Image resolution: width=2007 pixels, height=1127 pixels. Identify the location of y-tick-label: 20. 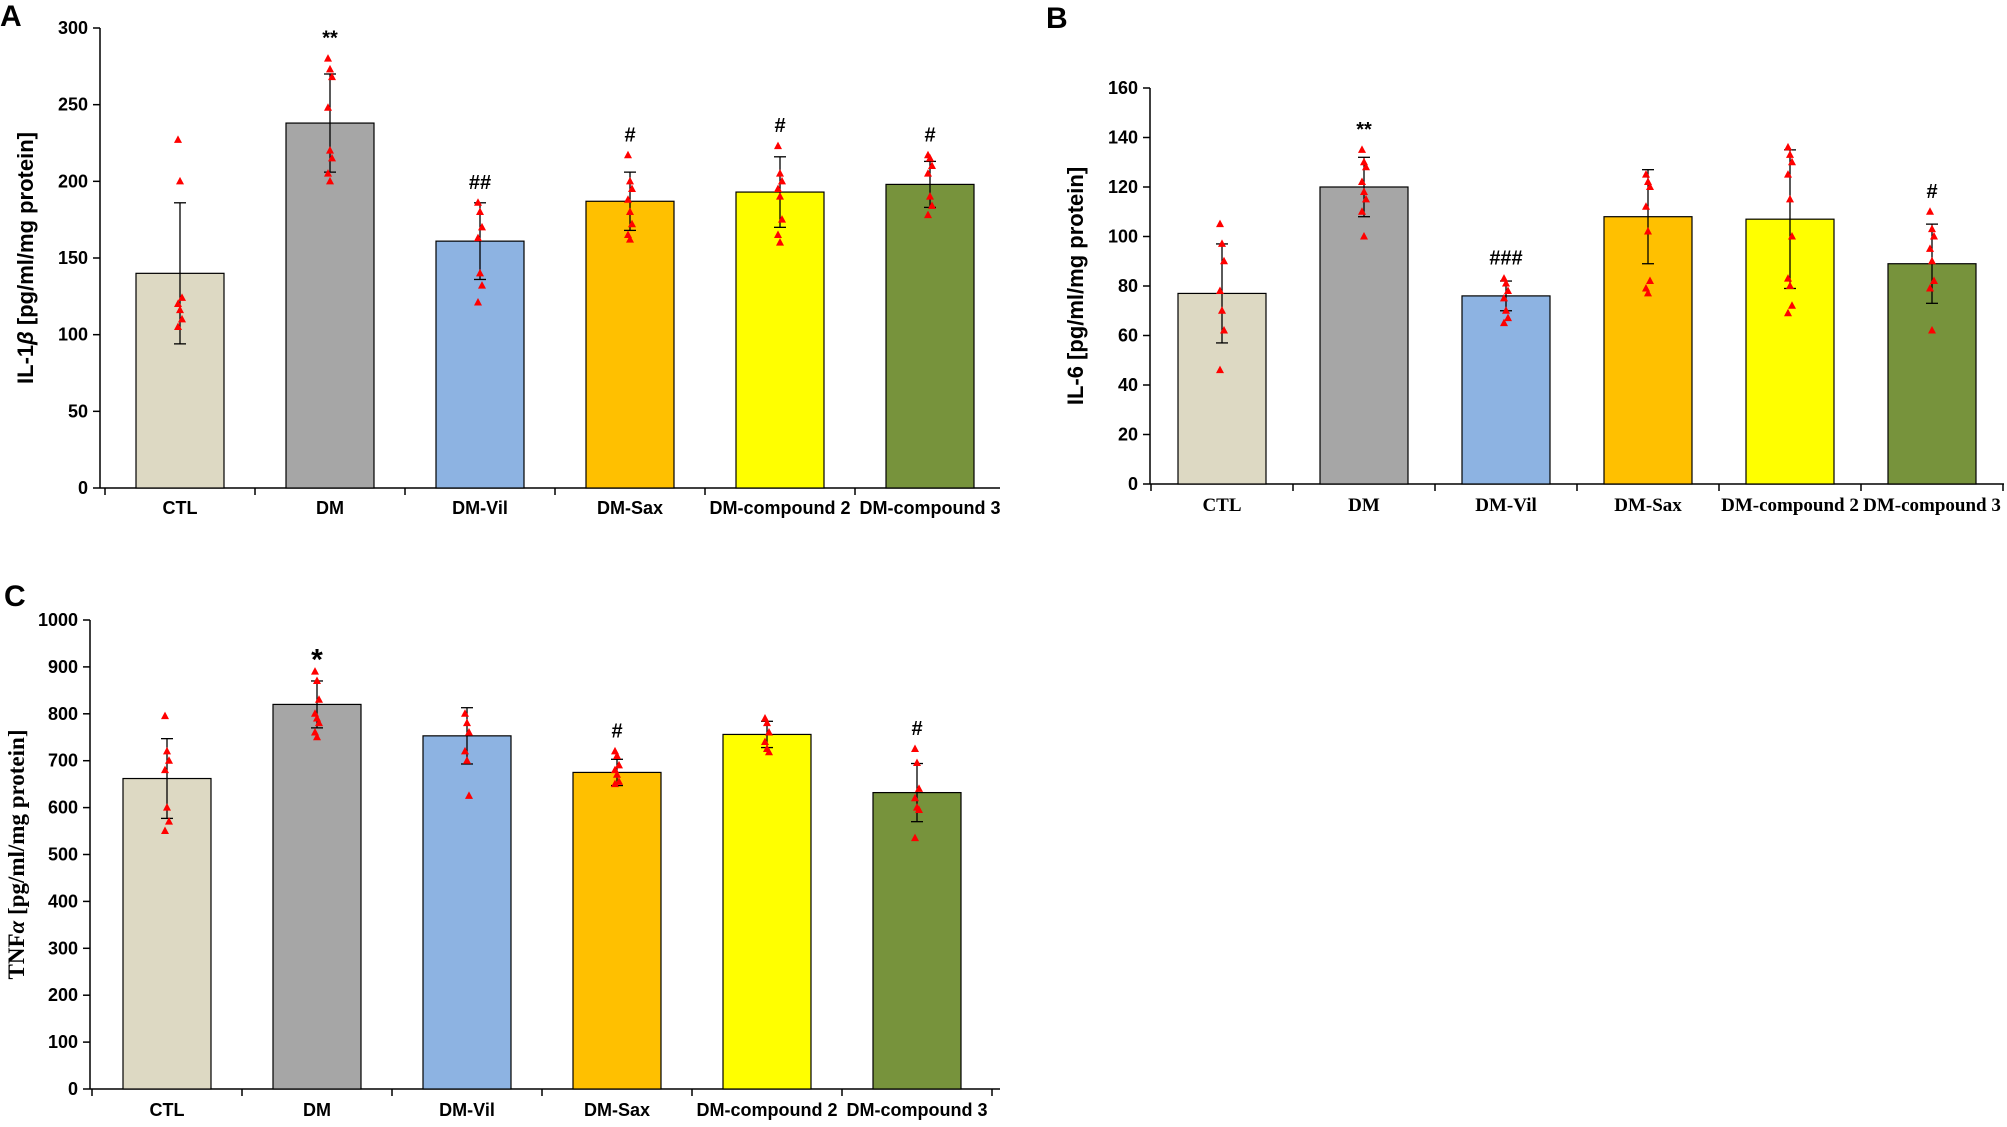
(1128, 435).